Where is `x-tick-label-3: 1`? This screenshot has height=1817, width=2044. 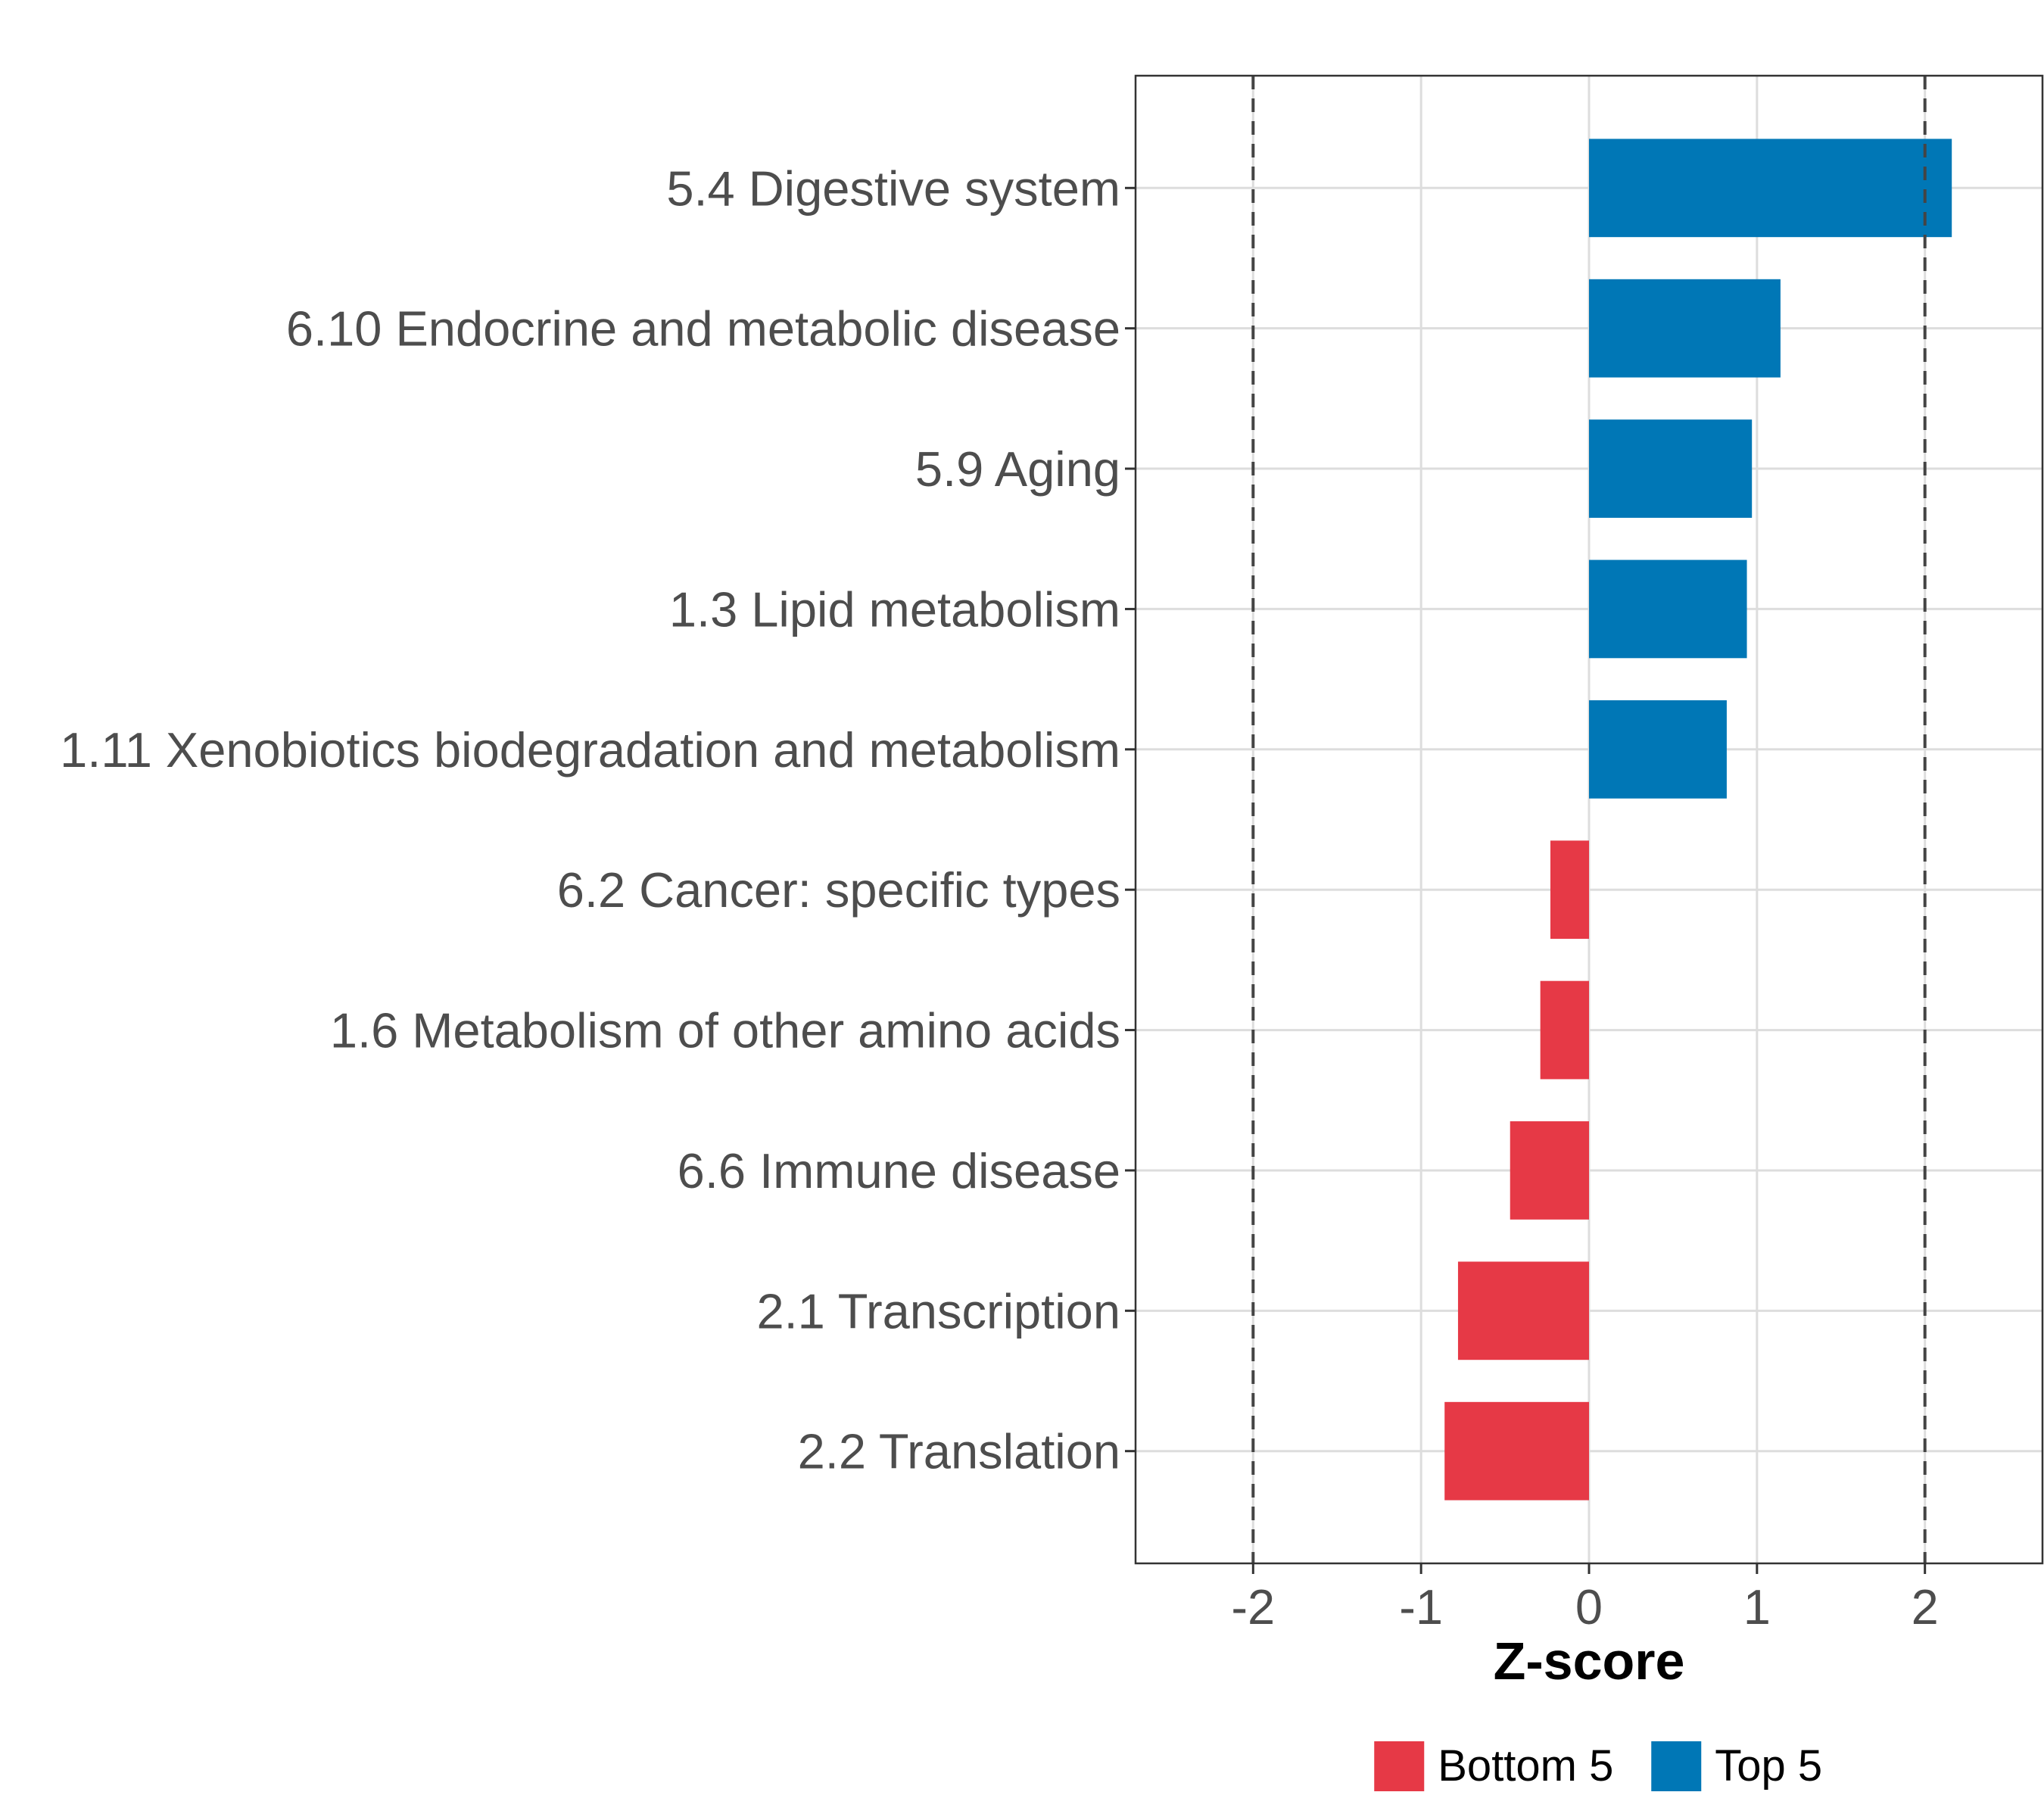
x-tick-label-3: 1 is located at coordinates (1757, 1607).